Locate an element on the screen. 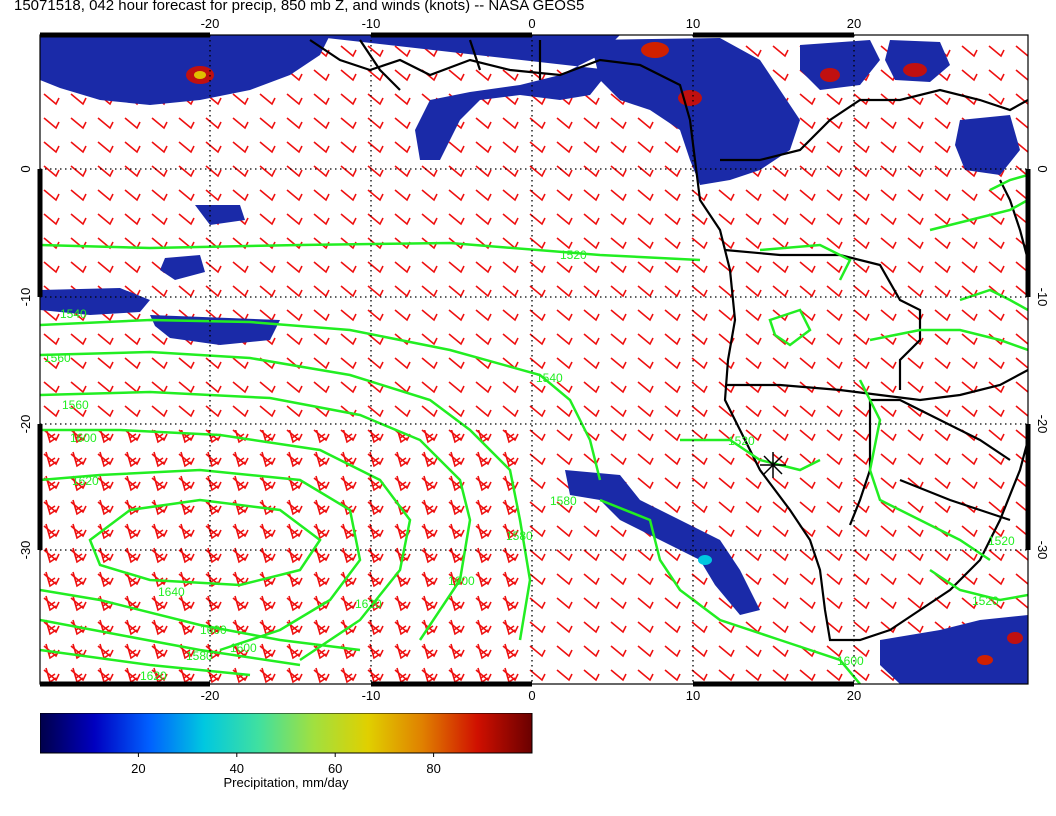 The width and height of the screenshot is (1056, 816). contour-label: 1640 is located at coordinates (171, 592).